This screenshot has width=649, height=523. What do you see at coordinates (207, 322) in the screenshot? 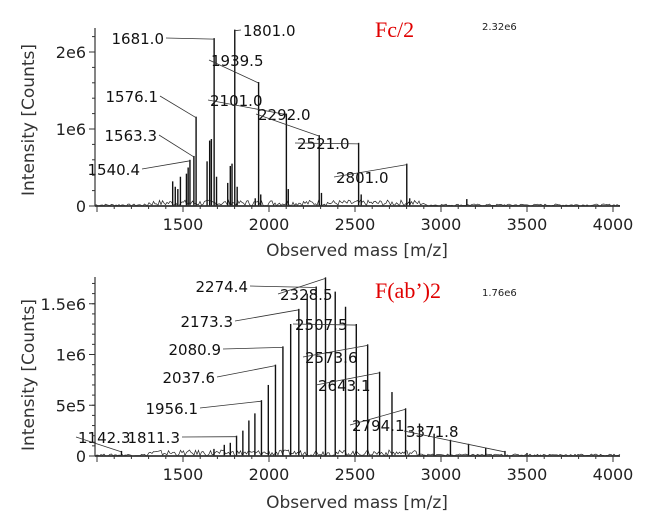
I see `peak-label: 2173.3` at bounding box center [207, 322].